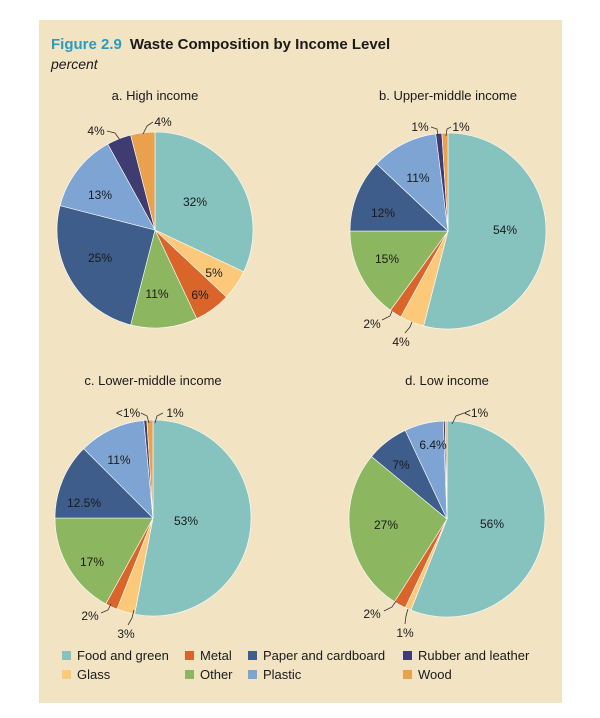 This screenshot has height=718, width=600. What do you see at coordinates (96, 131) in the screenshot?
I see `pie-data-label-rubber-and-leather: 4%` at bounding box center [96, 131].